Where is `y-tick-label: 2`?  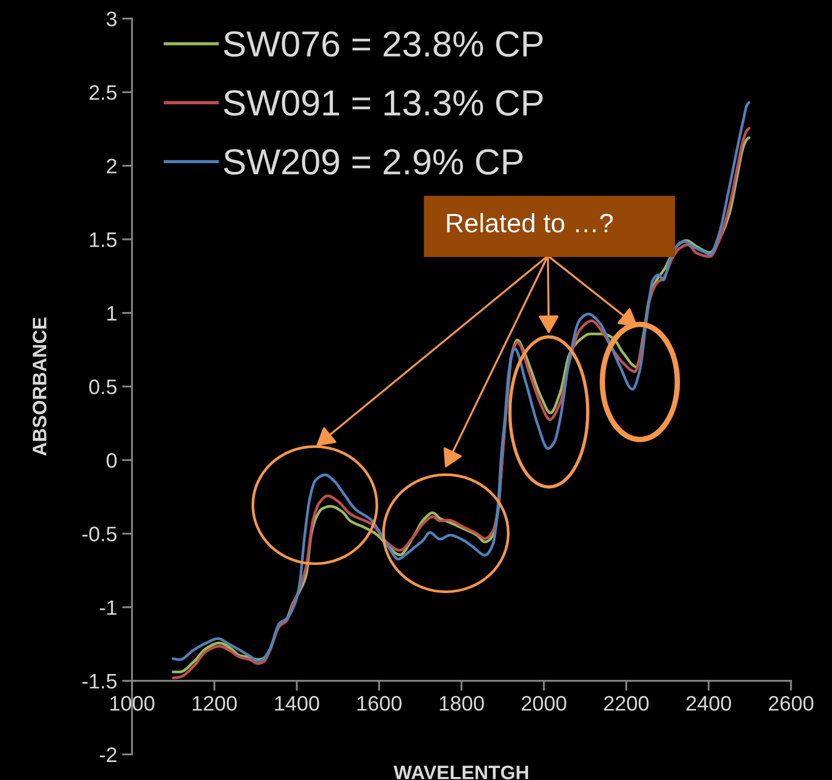
y-tick-label: 2 is located at coordinates (111, 166).